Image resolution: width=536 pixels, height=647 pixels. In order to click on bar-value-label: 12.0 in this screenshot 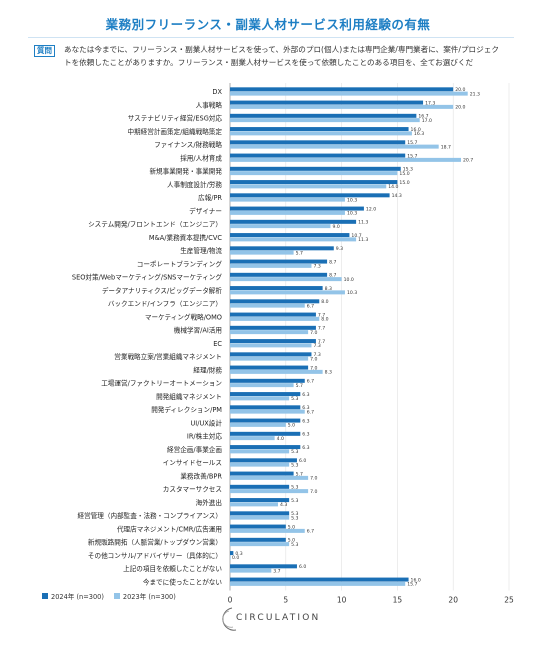, I will do `click(371, 209)`.